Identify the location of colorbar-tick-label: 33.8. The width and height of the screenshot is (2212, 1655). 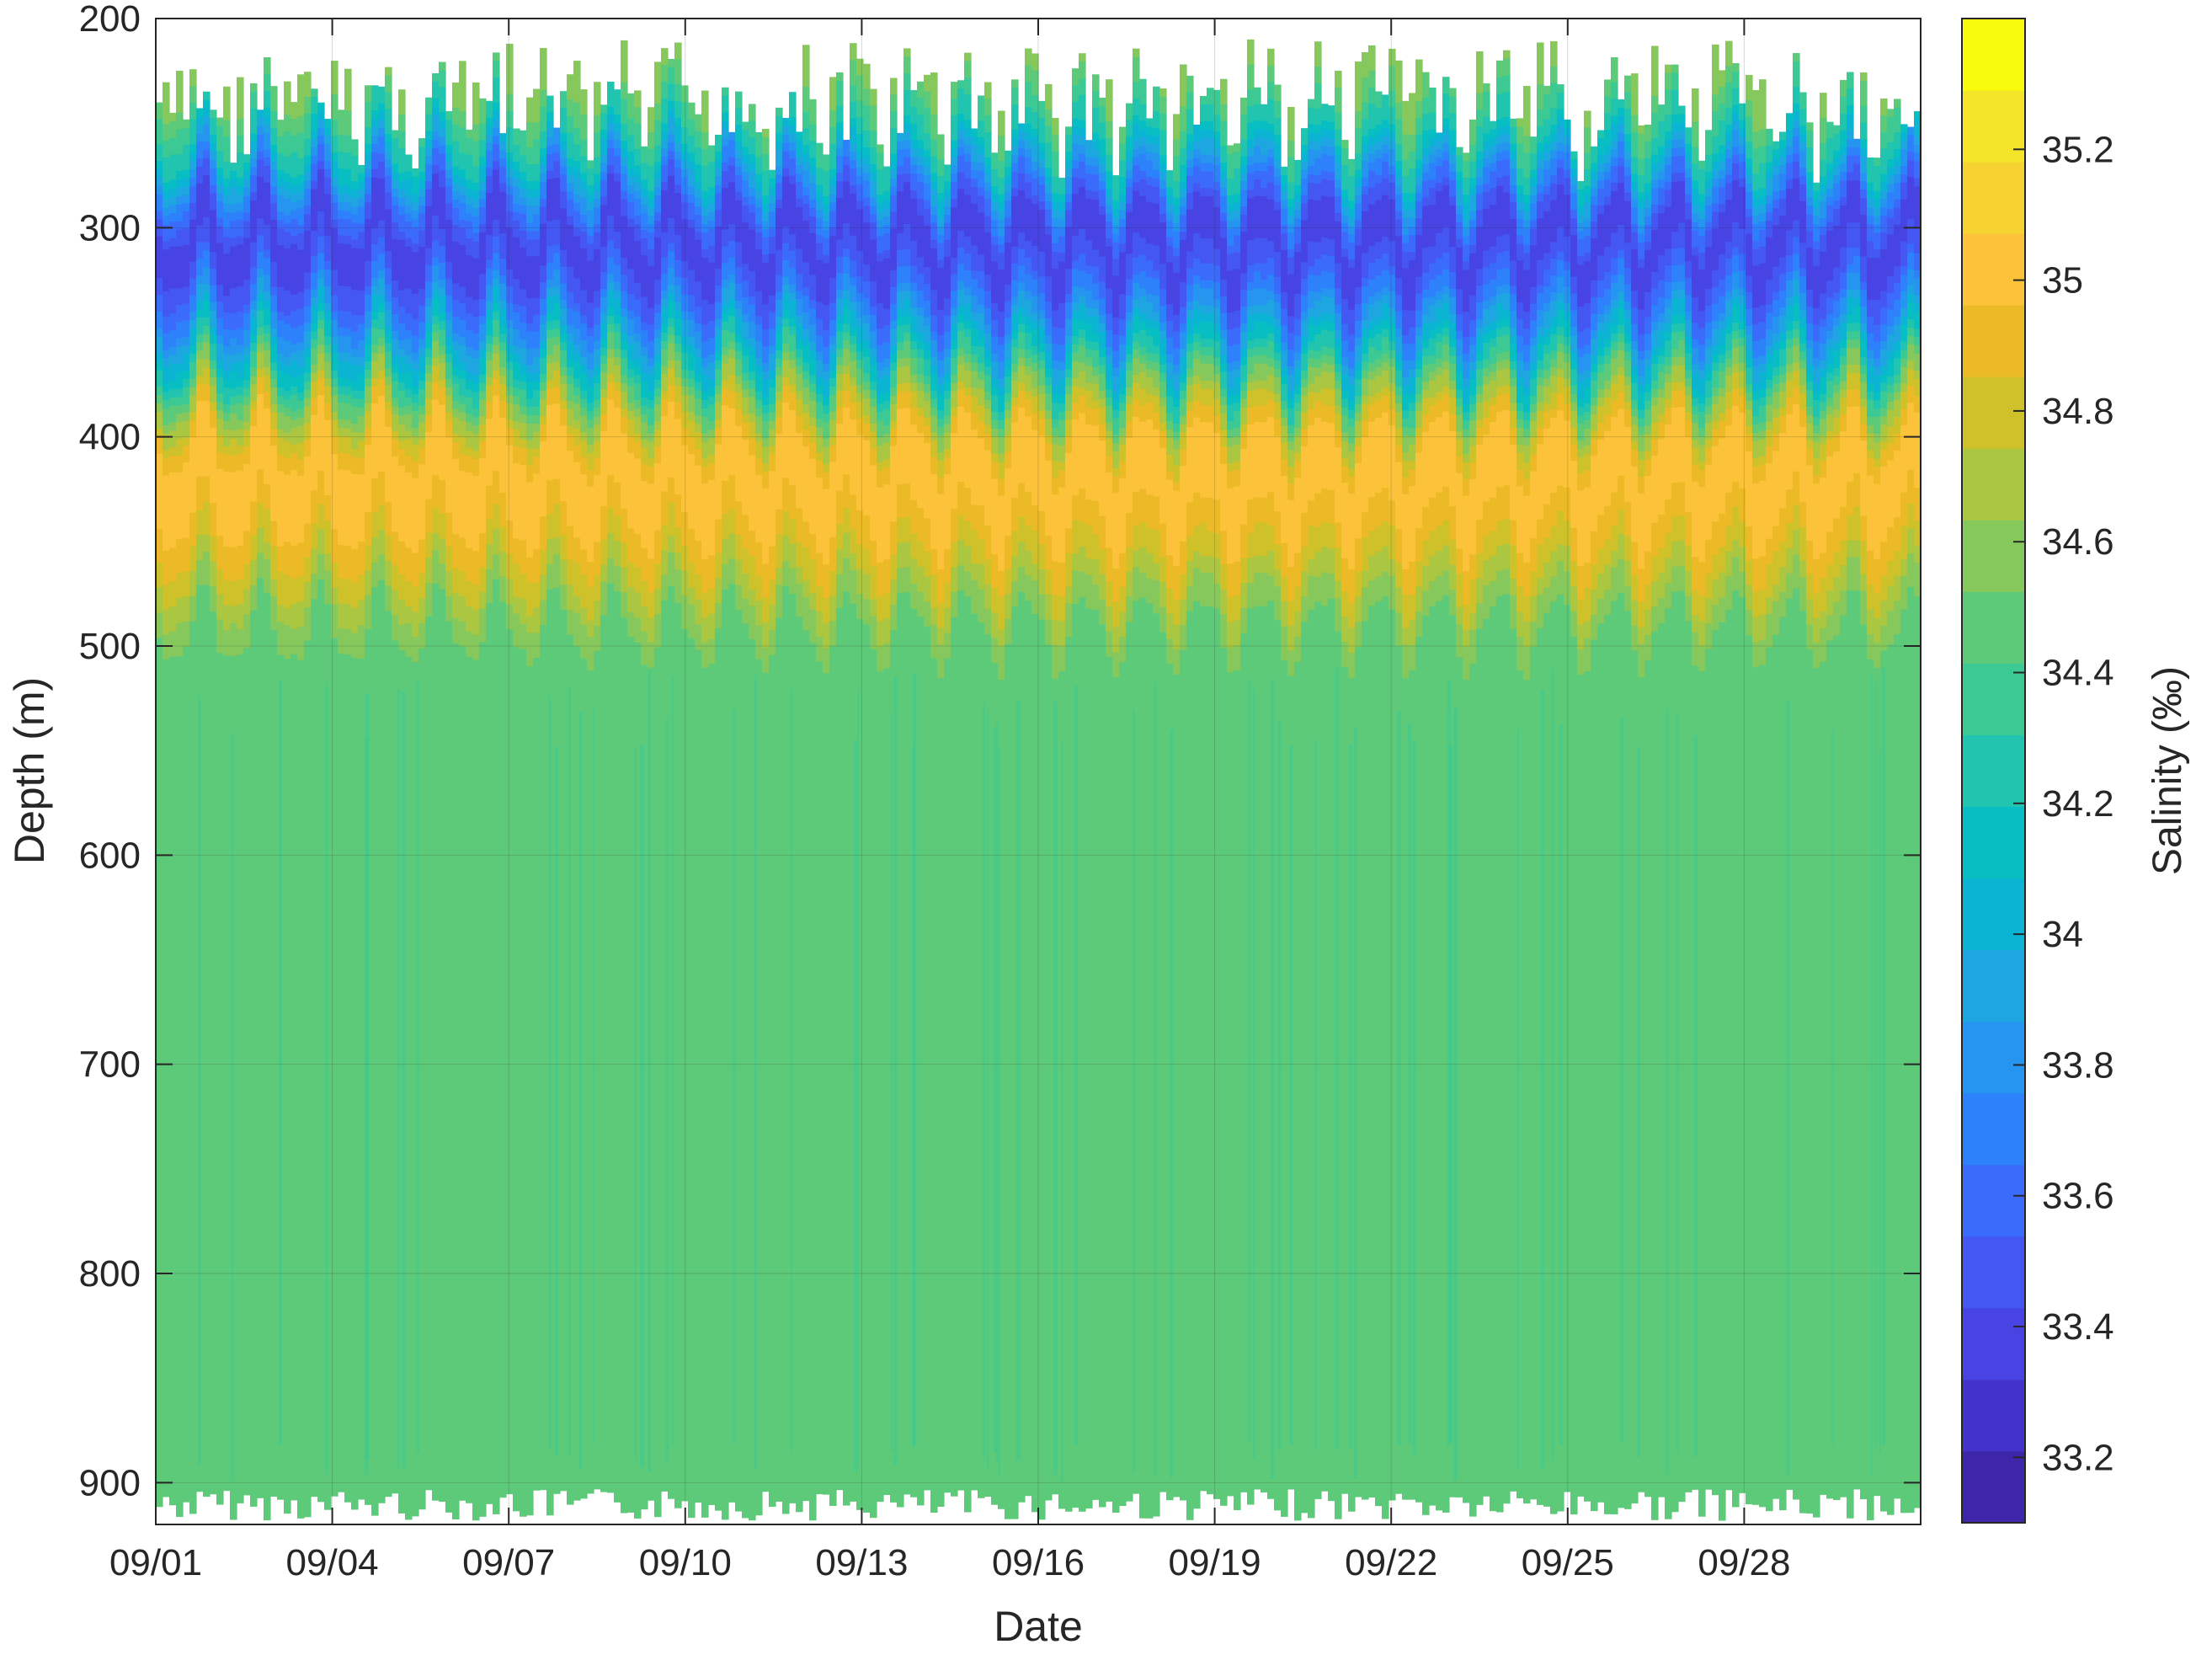
(2078, 1065).